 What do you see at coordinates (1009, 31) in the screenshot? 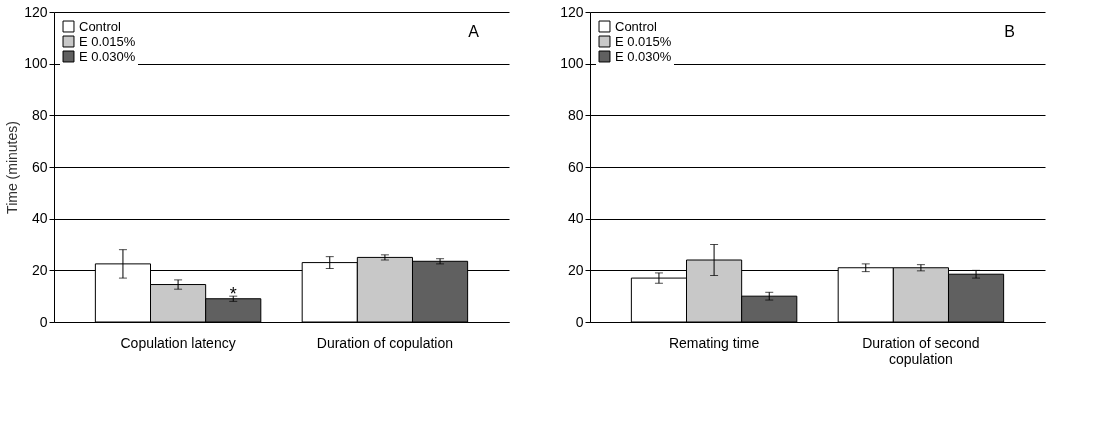
I see `annotation: B` at bounding box center [1009, 31].